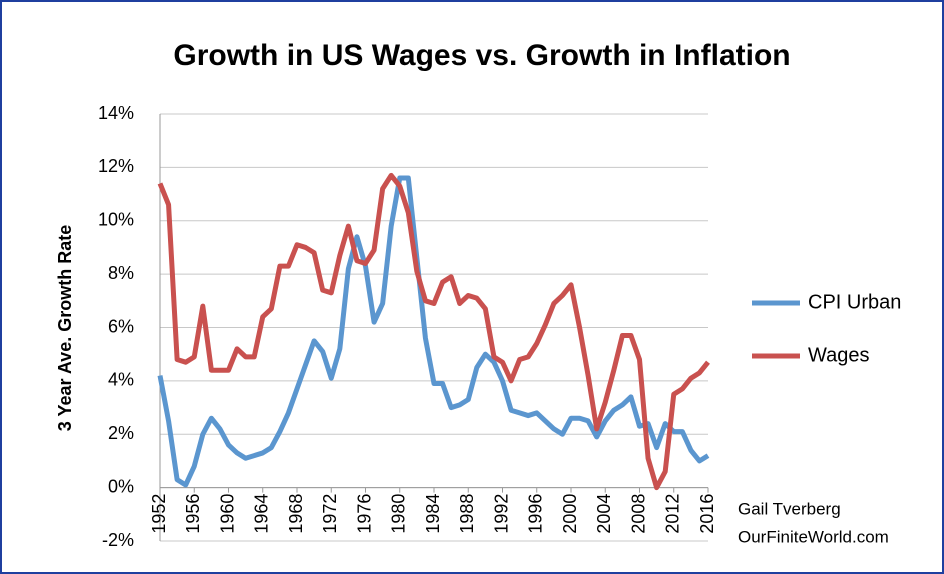 The height and width of the screenshot is (574, 944). I want to click on y-tick-label: 10%, so click(116, 220).